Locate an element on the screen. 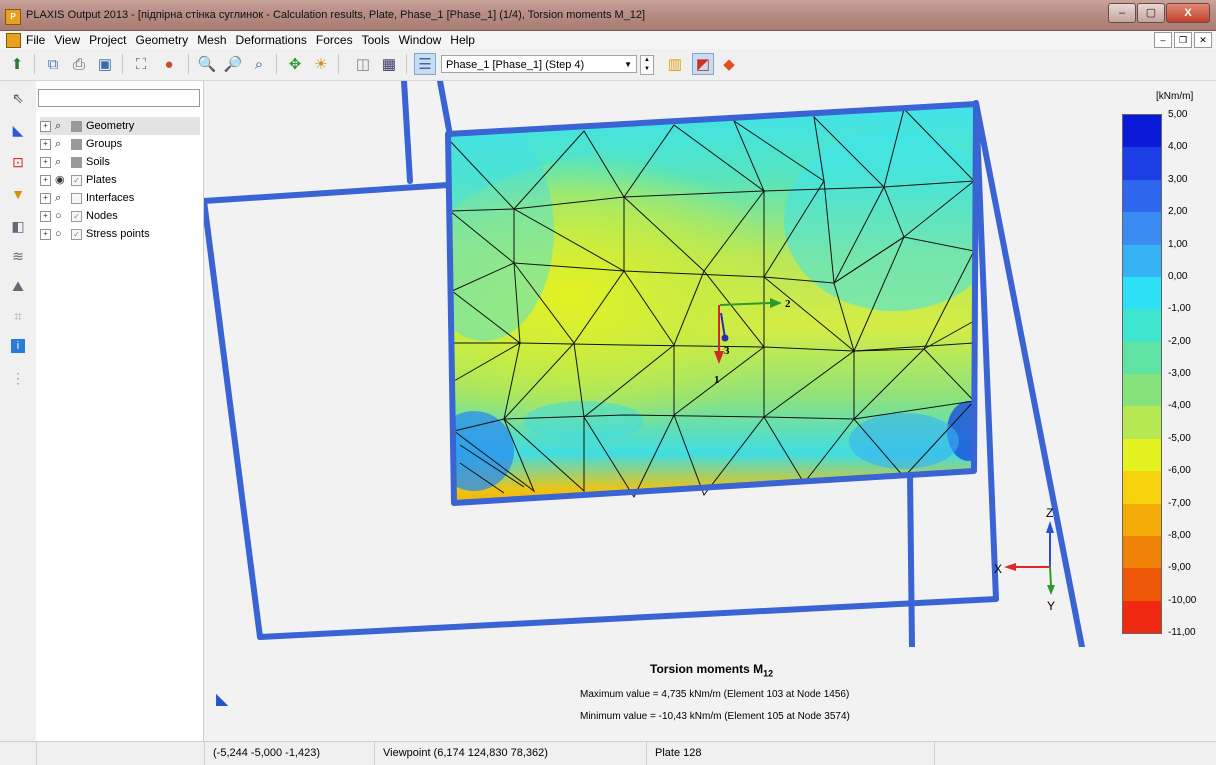 The width and height of the screenshot is (1216, 765). doc-close-button: ✕ is located at coordinates (1203, 40).